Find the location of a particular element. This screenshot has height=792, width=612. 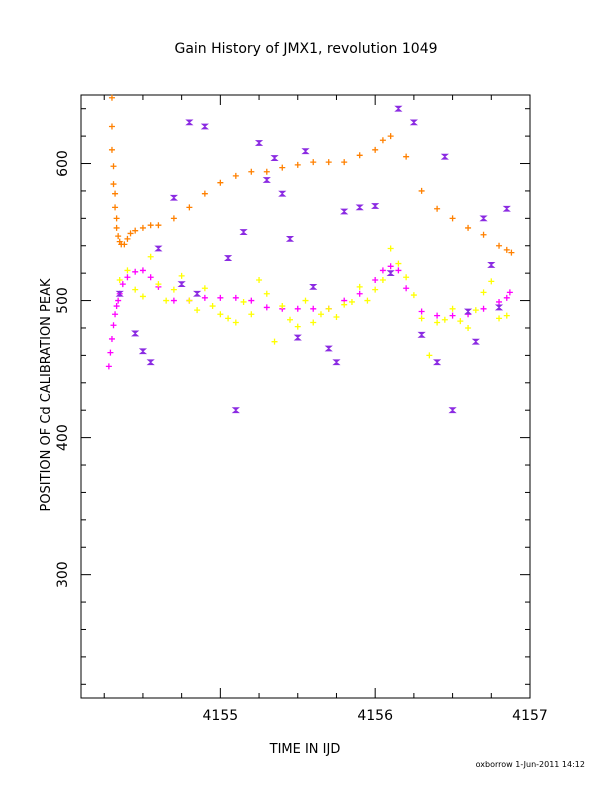

x-tick-label: 4156 is located at coordinates (375, 716).